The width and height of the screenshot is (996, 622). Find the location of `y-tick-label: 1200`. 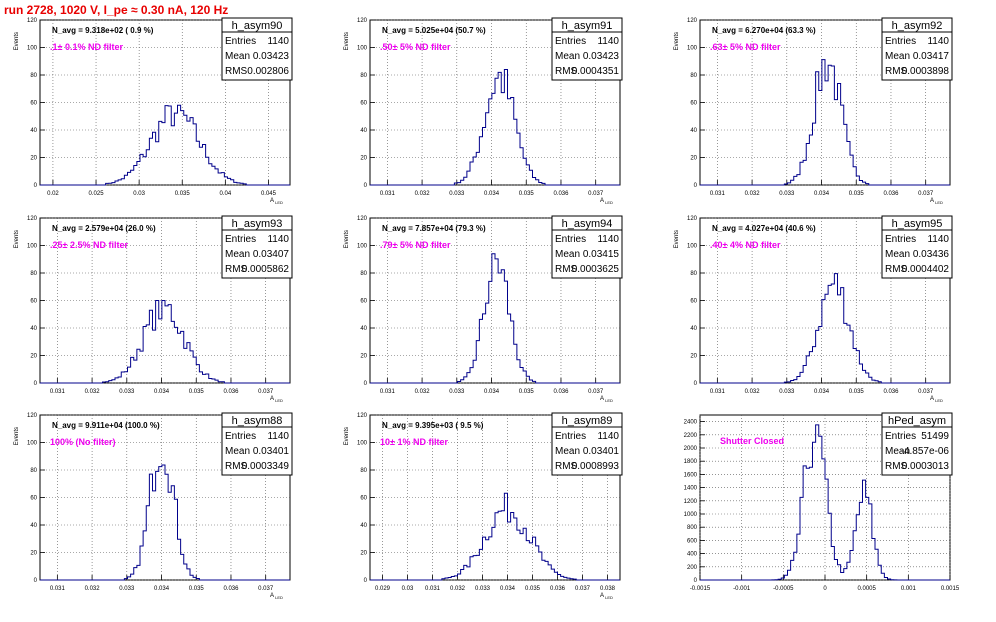

y-tick-label: 1200 is located at coordinates (691, 502).